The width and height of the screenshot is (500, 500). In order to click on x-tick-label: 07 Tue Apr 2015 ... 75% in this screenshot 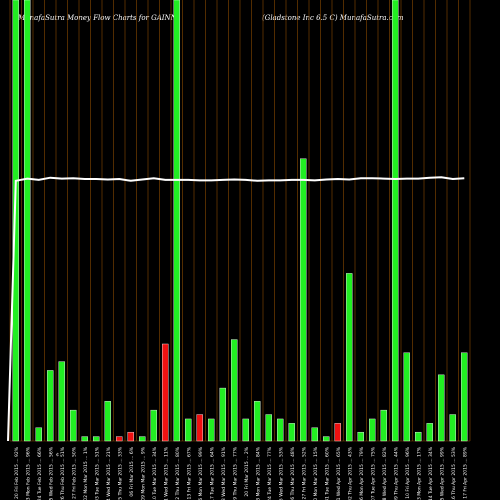, I will do `click(373, 473)`.